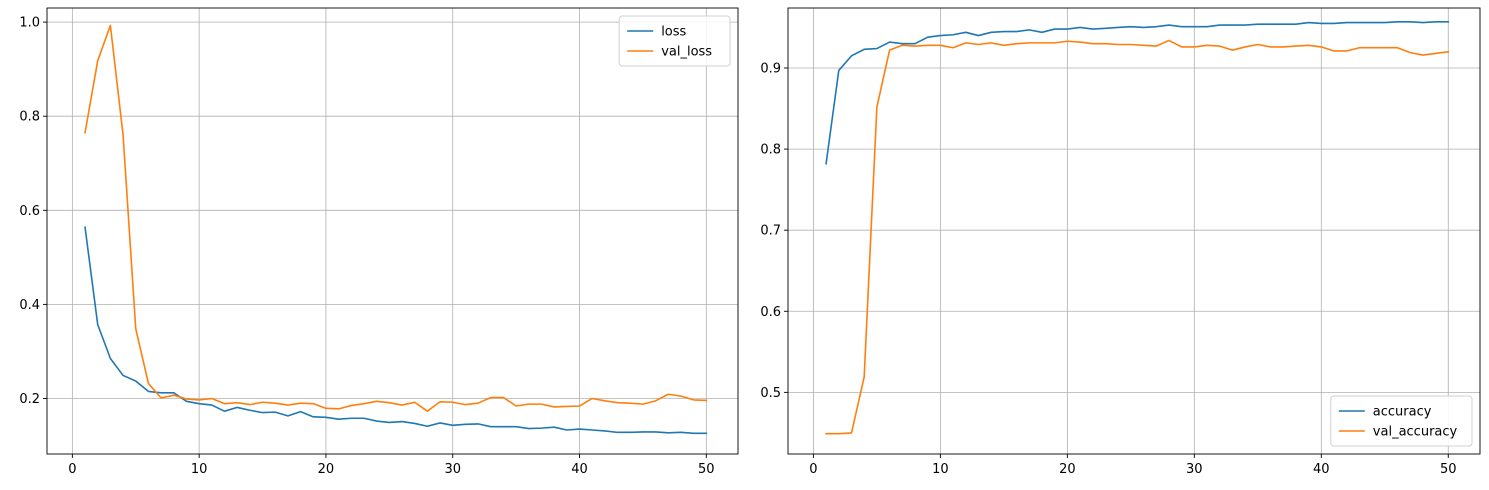  I want to click on accuracy-chart-legend-box, so click(1401, 421).